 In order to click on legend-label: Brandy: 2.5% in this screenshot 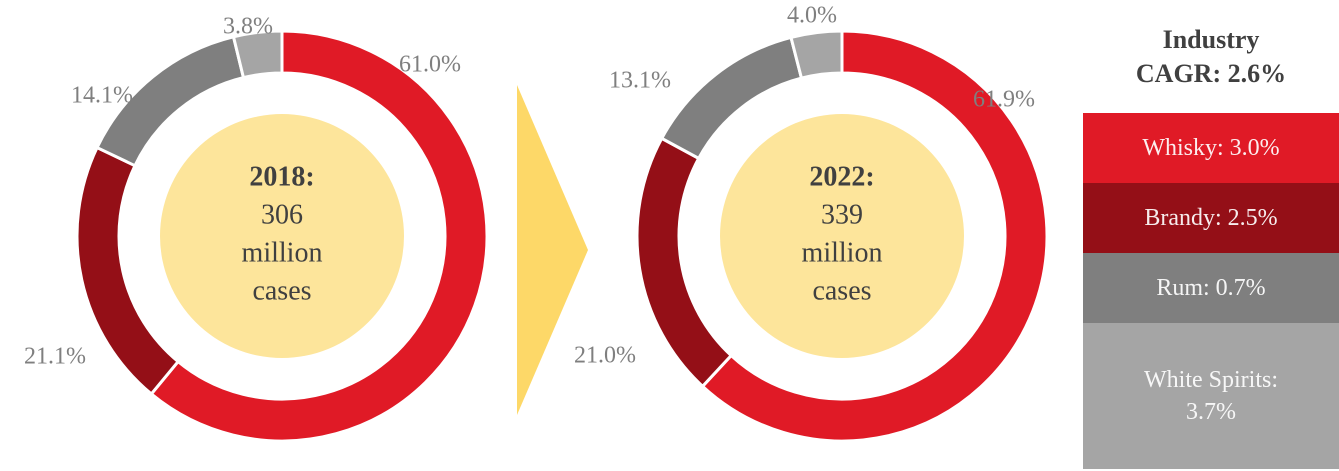, I will do `click(1211, 218)`.